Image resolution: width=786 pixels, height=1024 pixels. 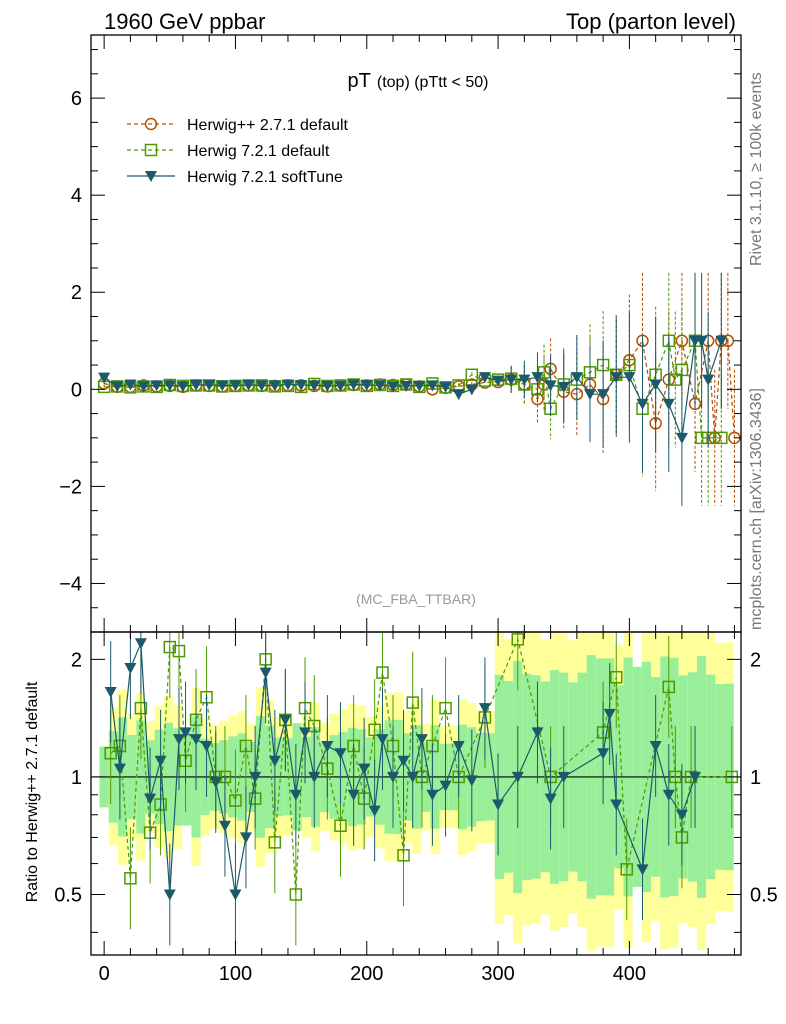 I want to click on header-right: Top (parton level), so click(x=651, y=21).